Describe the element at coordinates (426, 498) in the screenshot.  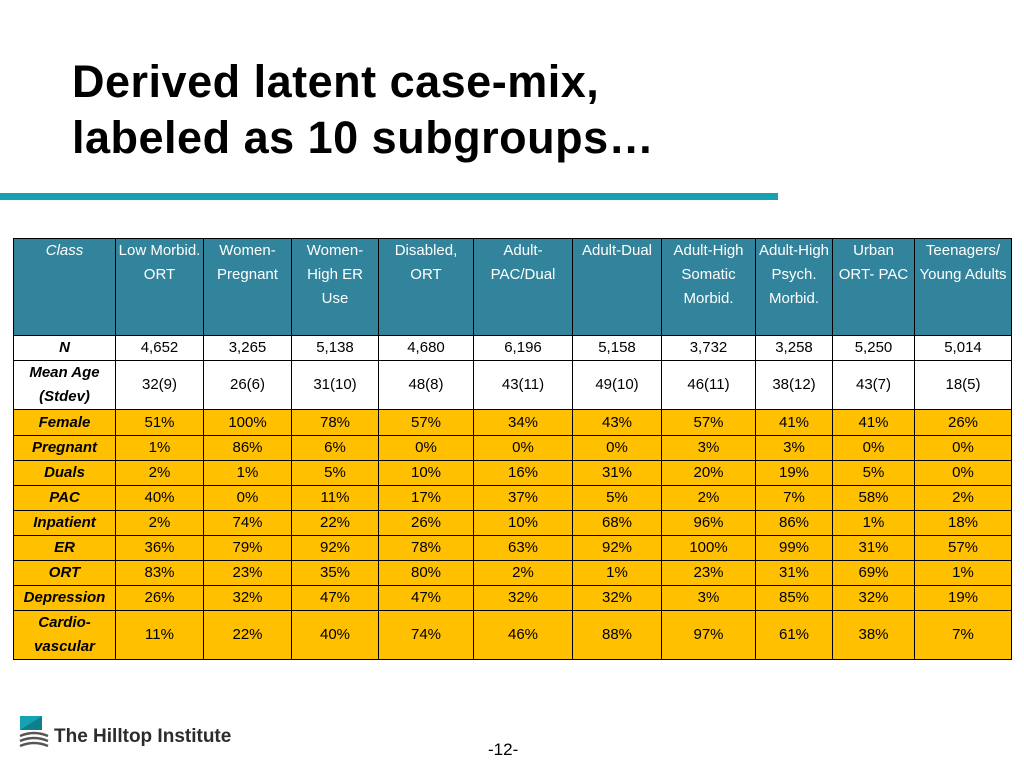
I see `table-cell: 17%` at that location.